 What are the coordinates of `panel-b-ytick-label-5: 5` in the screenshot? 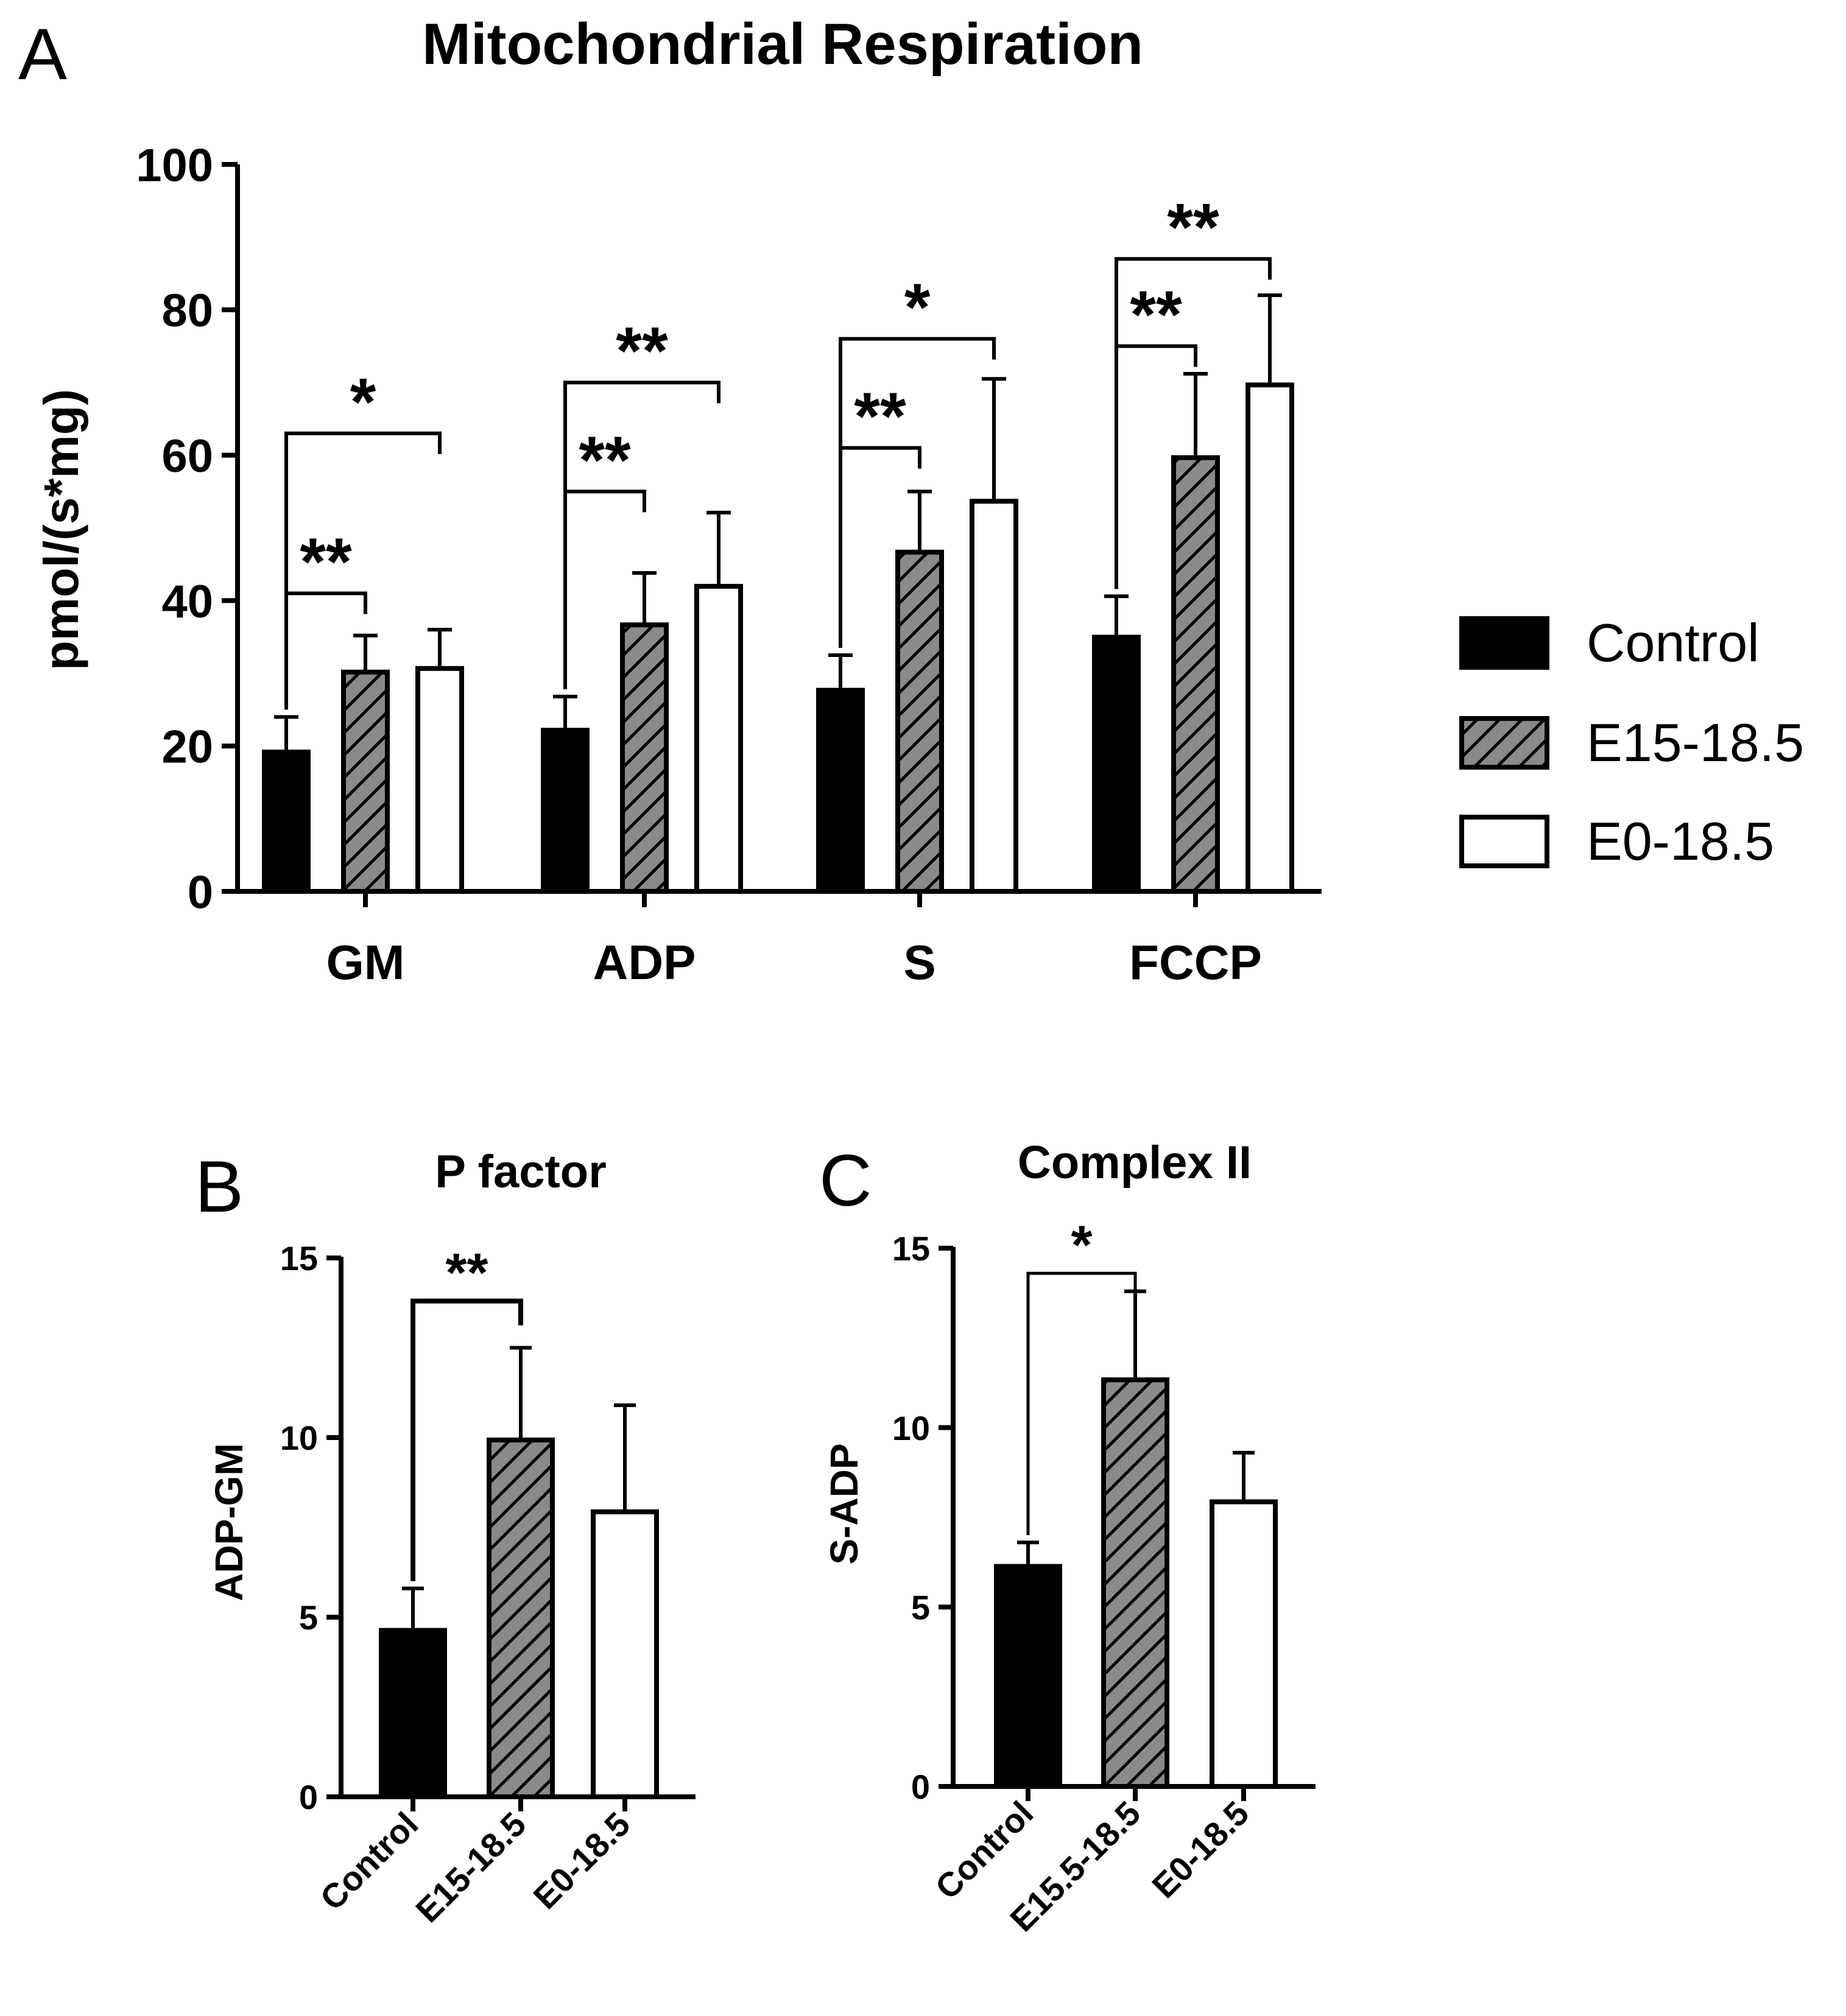 It's located at (308, 1617).